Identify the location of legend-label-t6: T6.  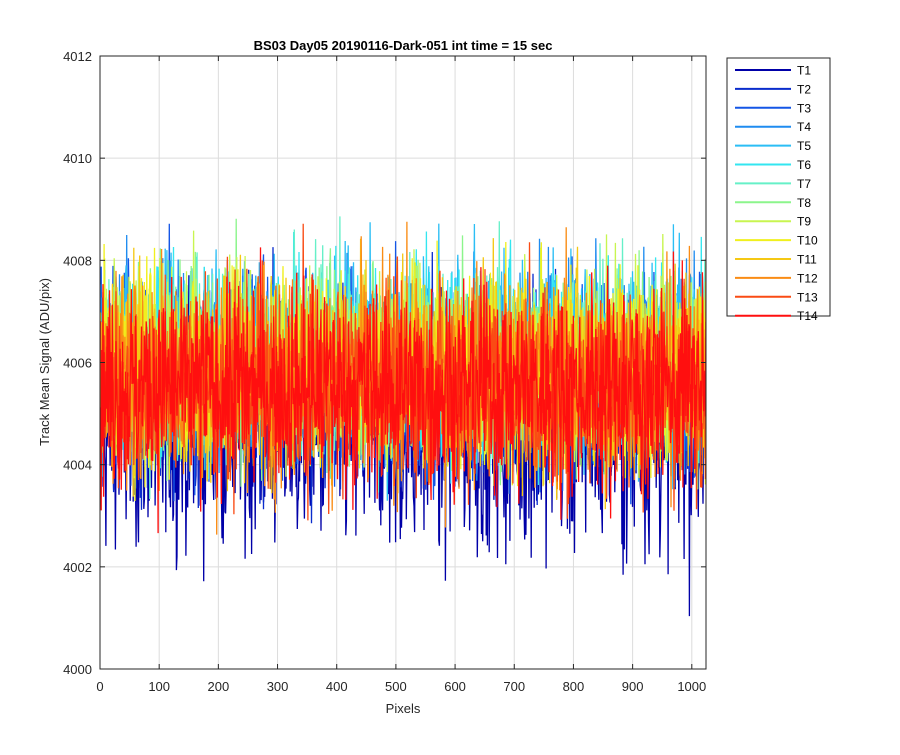
(804, 165).